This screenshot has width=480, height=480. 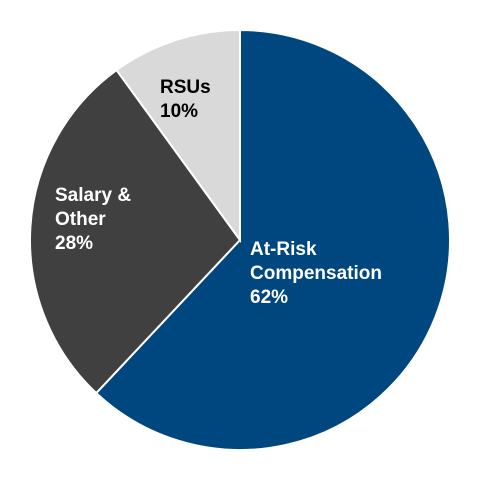 I want to click on category-label: At-Risk Compensation, so click(x=316, y=261).